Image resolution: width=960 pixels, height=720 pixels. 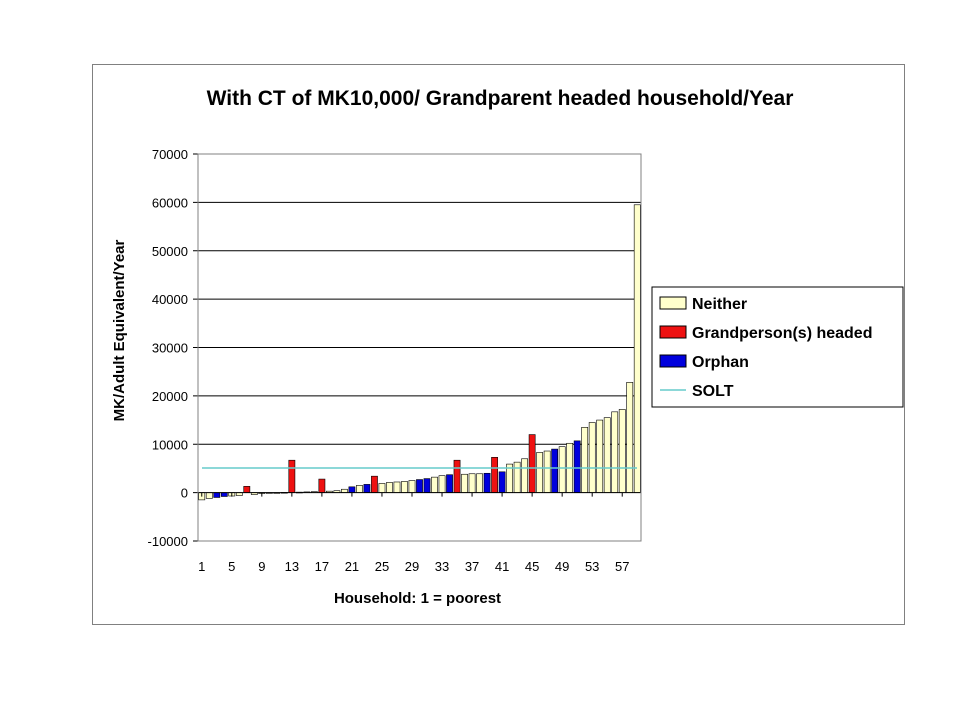 What do you see at coordinates (231, 566) in the screenshot?
I see `x-tick-label: 5` at bounding box center [231, 566].